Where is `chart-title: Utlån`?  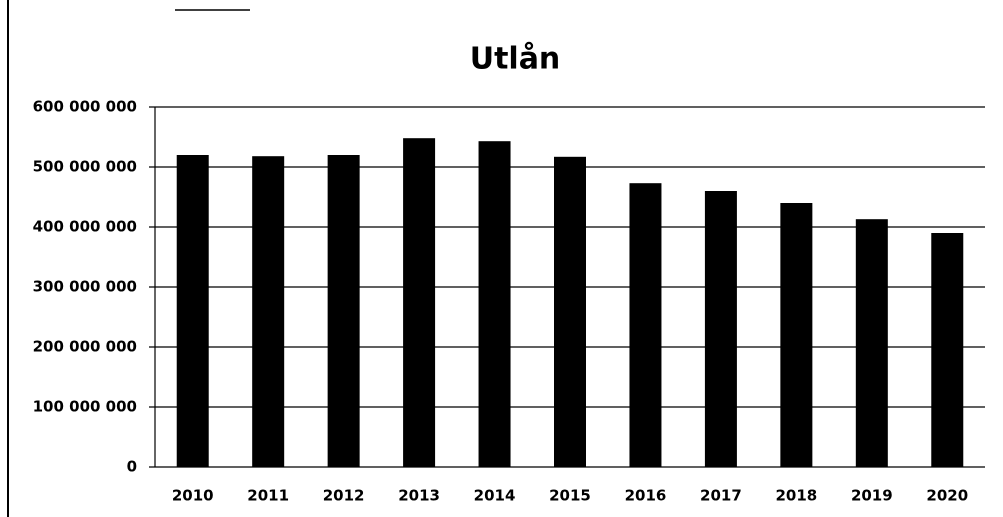
chart-title: Utlån is located at coordinates (515, 59).